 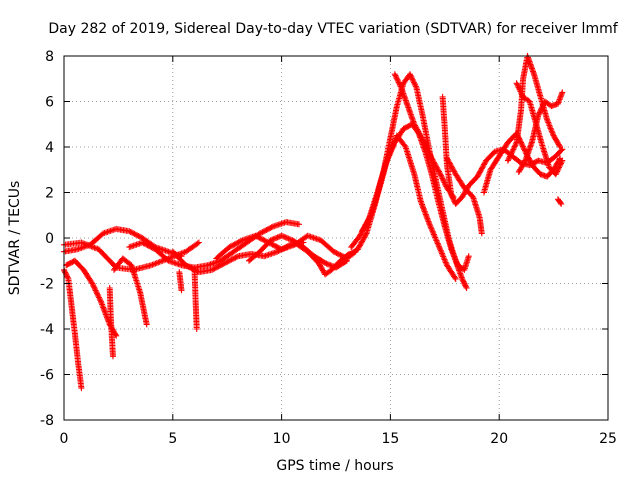 What do you see at coordinates (282, 439) in the screenshot?
I see `x-tick-label: 10` at bounding box center [282, 439].